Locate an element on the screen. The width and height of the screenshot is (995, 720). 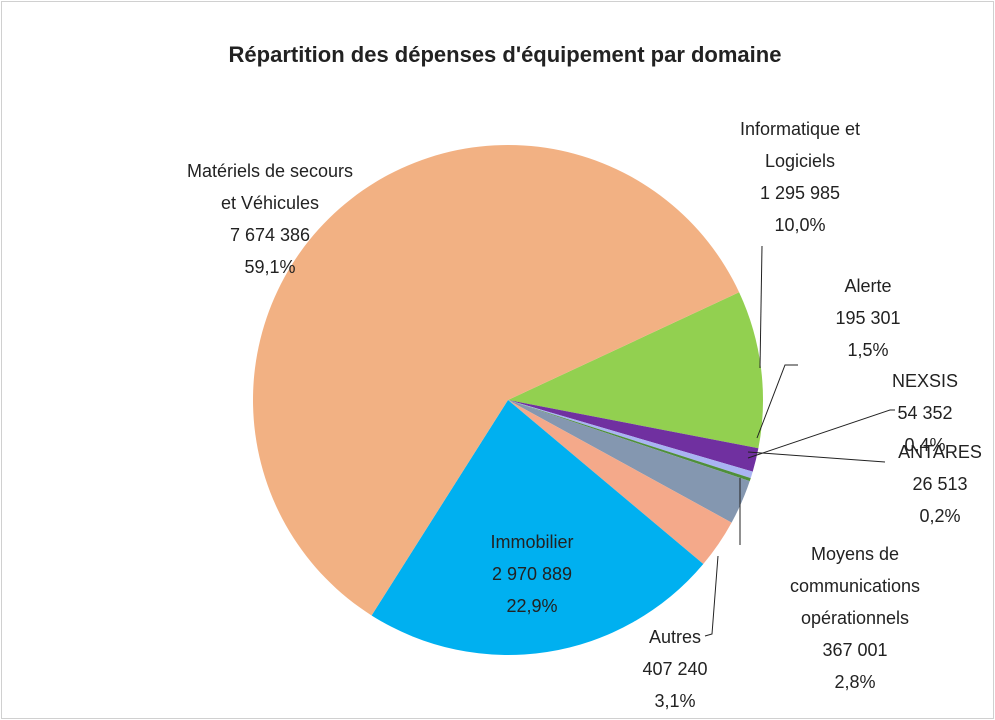
percentage-label: 1,5% is located at coordinates (867, 350).